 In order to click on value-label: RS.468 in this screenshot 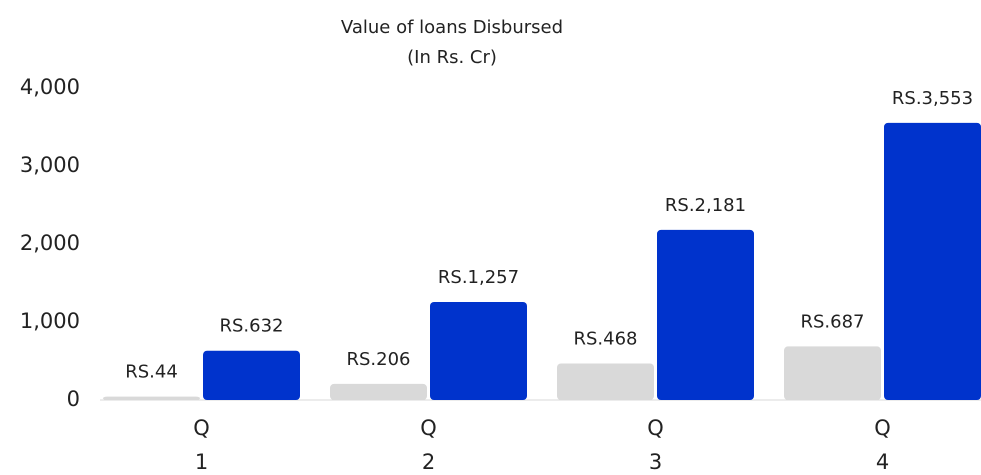, I will do `click(605, 338)`.